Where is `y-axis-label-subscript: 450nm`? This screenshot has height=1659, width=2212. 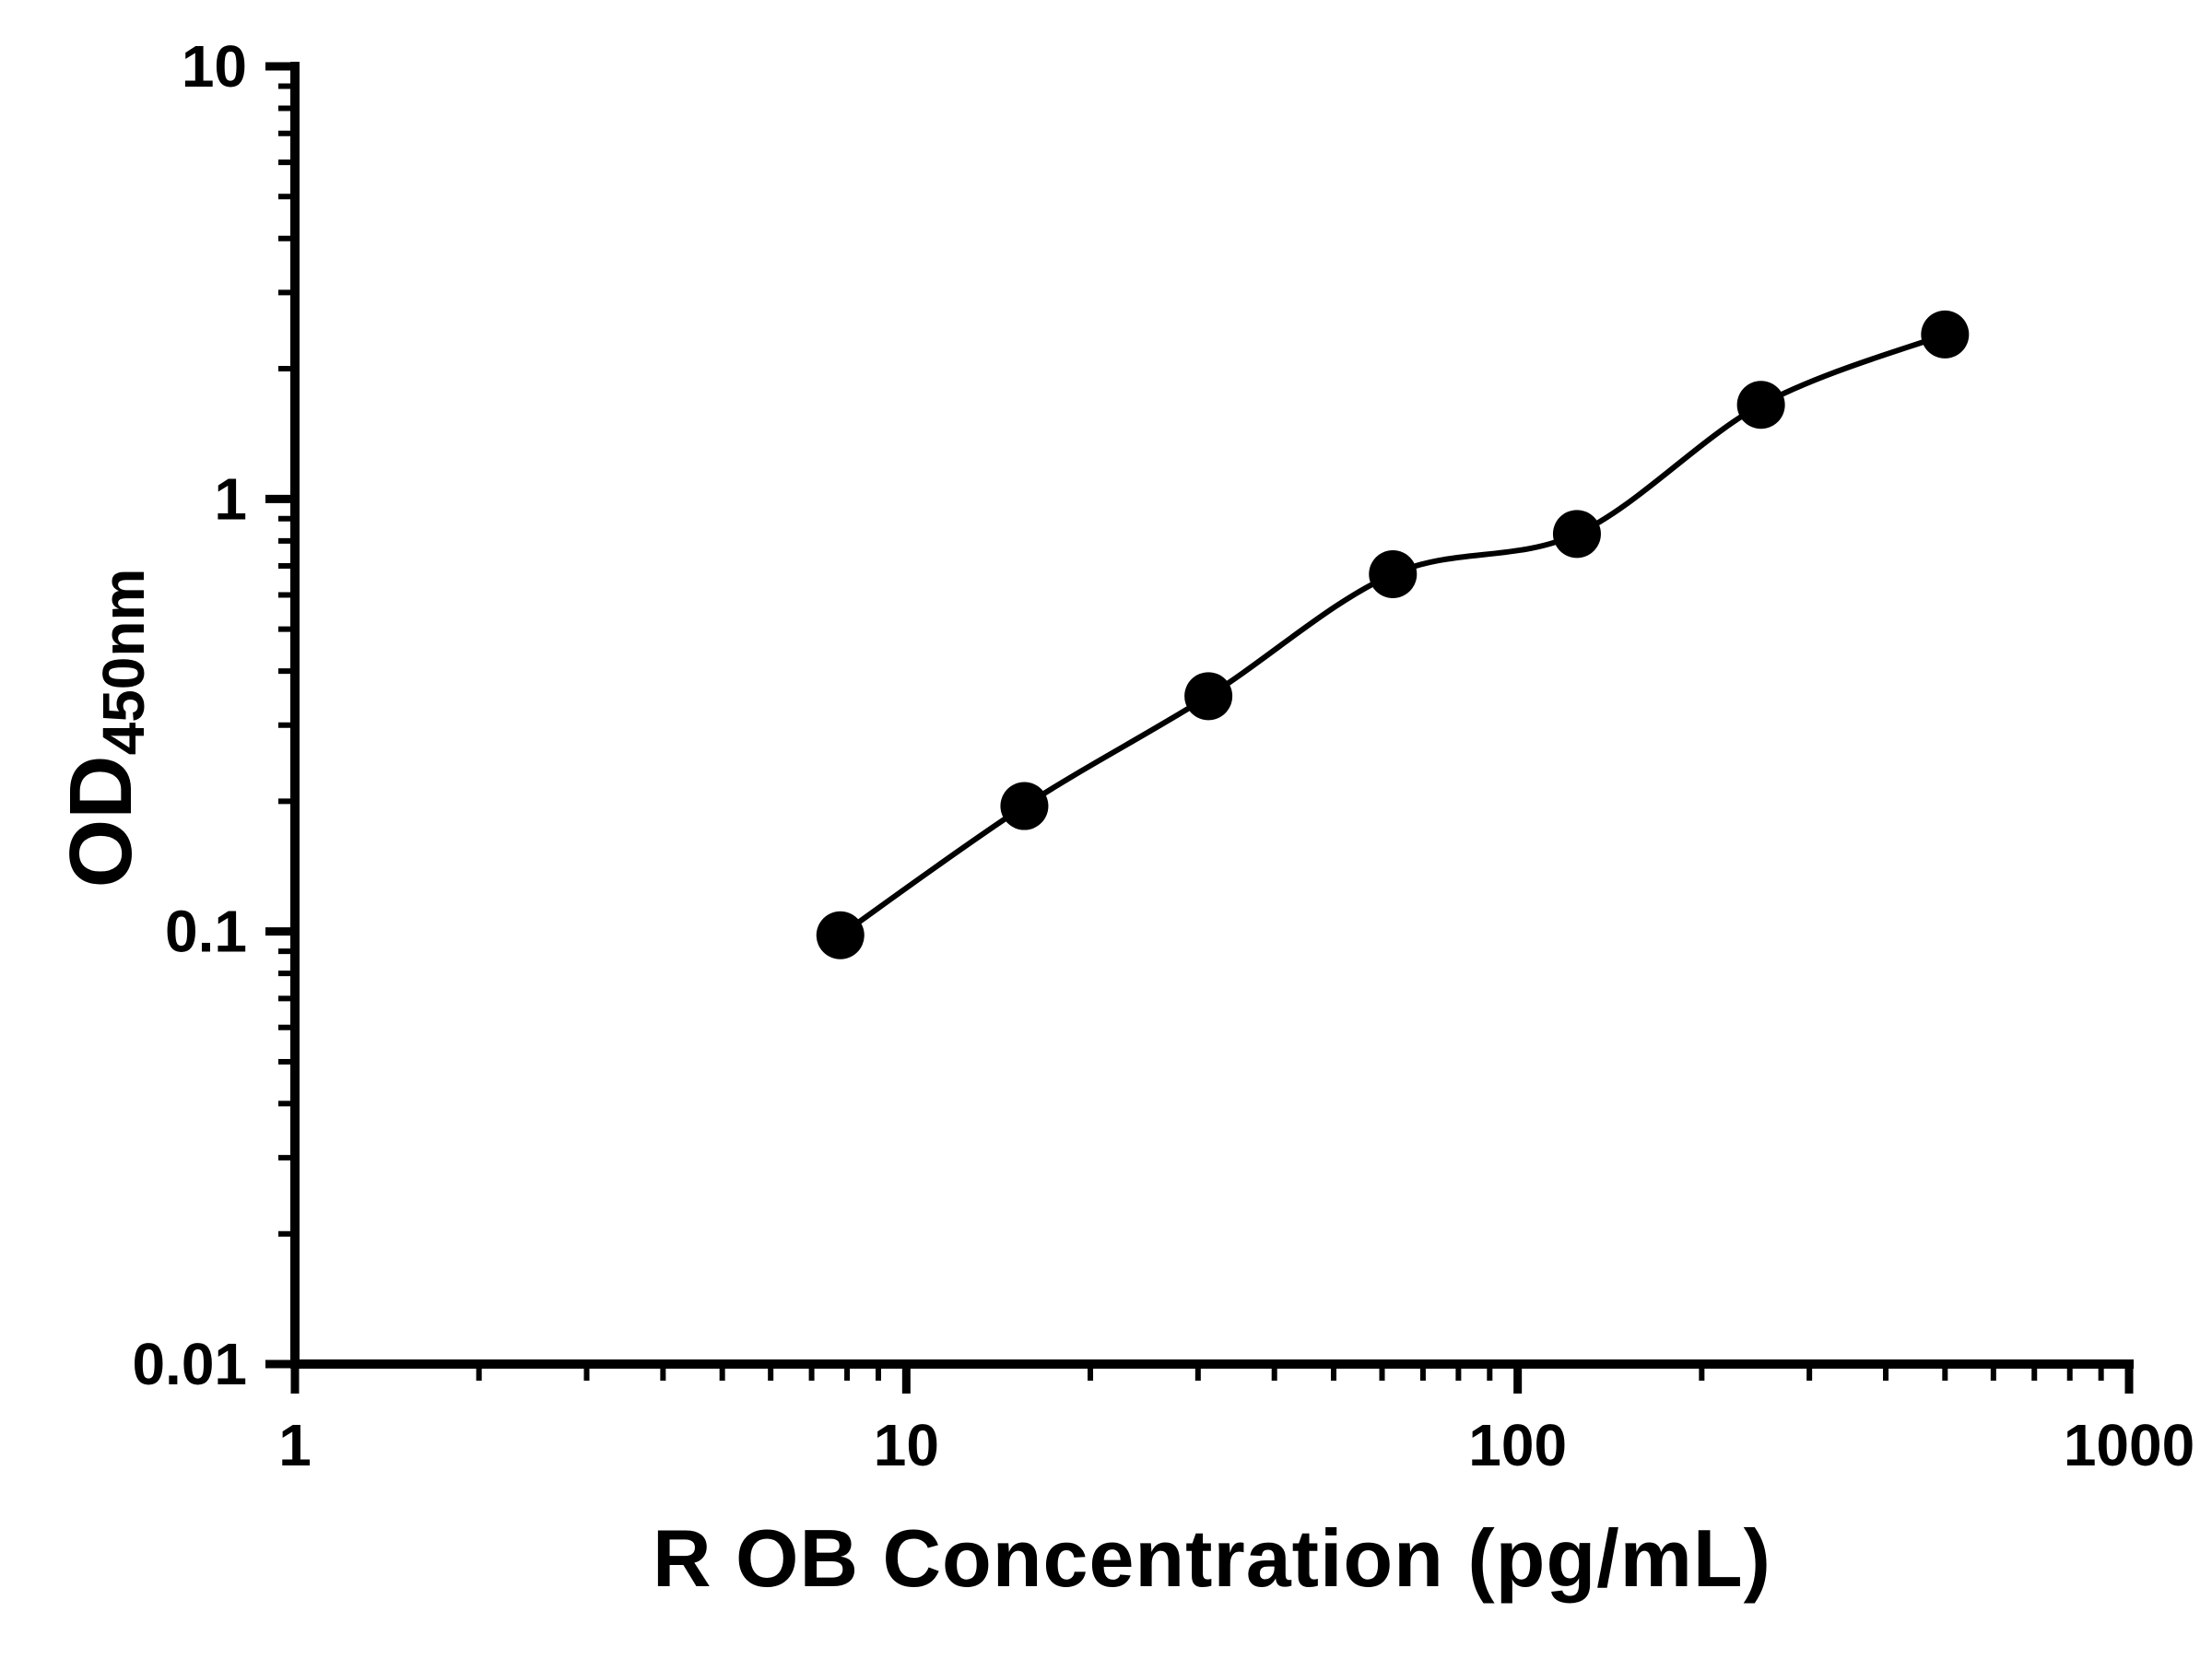 y-axis-label-subscript: 450nm is located at coordinates (123, 662).